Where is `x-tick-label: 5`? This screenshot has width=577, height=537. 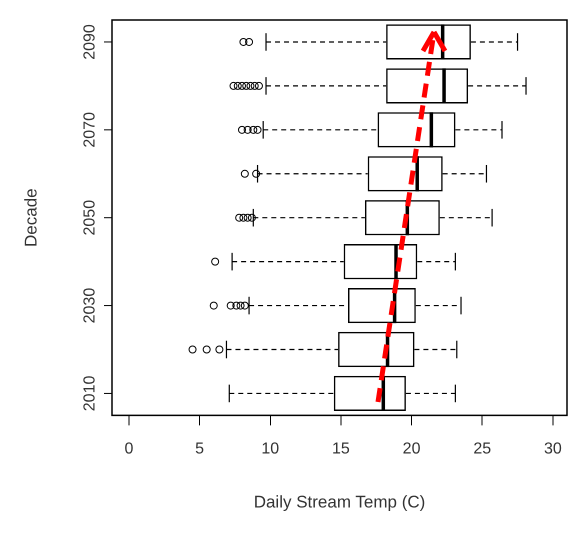
x-tick-label: 5 is located at coordinates (199, 449).